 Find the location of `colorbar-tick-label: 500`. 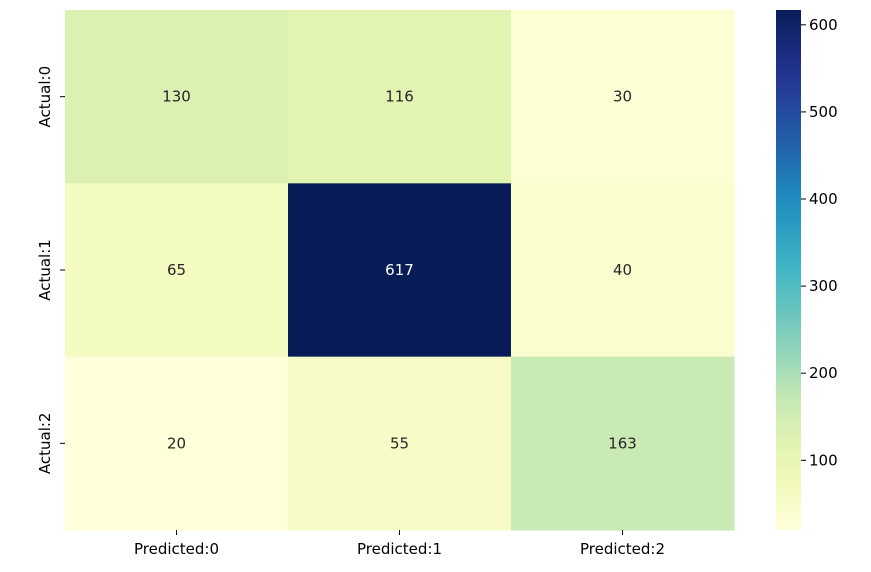

colorbar-tick-label: 500 is located at coordinates (823, 112).